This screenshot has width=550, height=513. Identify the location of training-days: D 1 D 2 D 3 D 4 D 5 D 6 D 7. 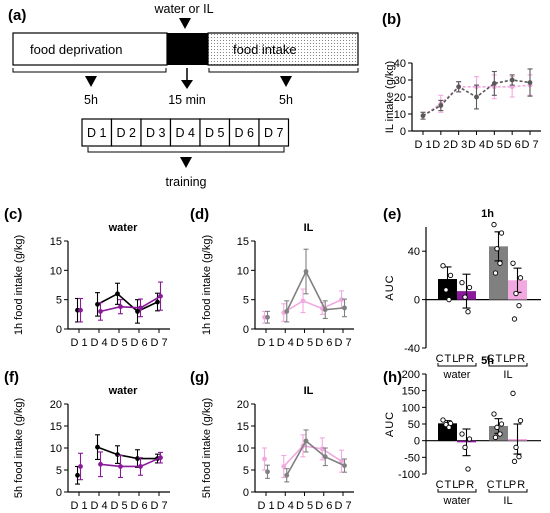
(185, 132).